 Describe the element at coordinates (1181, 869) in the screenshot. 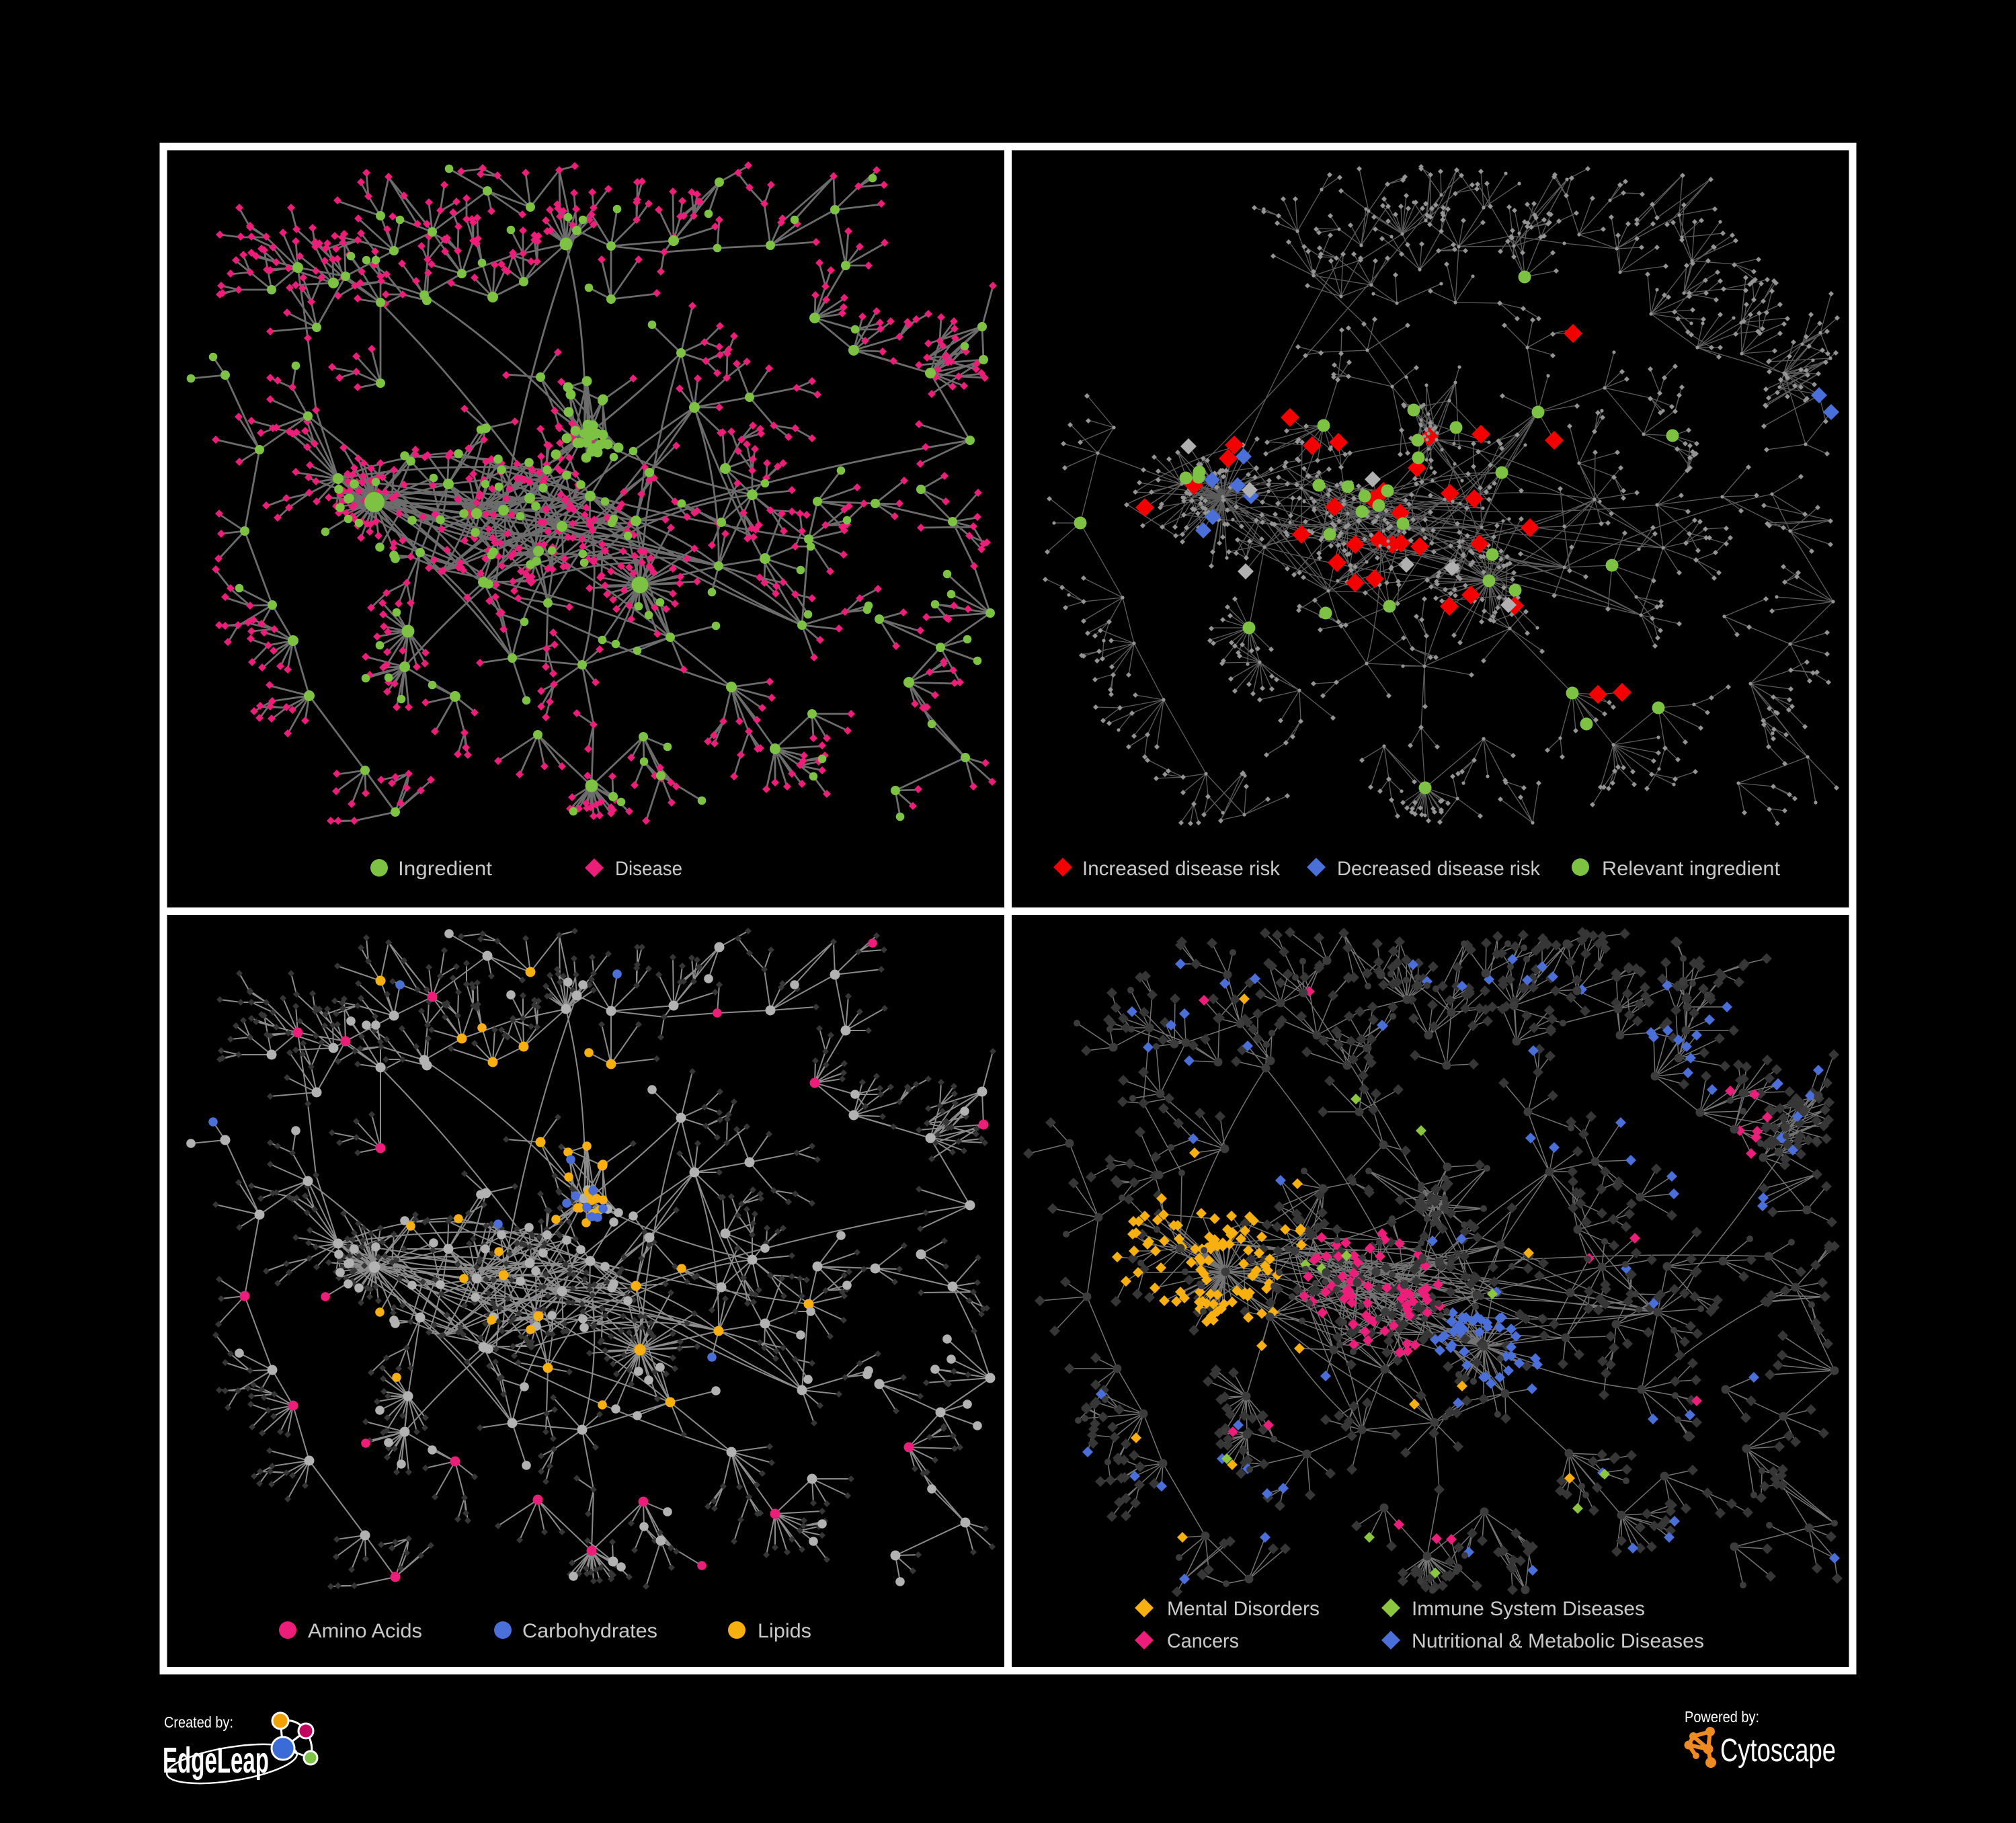

I see `svg-text: Increased disease risk` at that location.